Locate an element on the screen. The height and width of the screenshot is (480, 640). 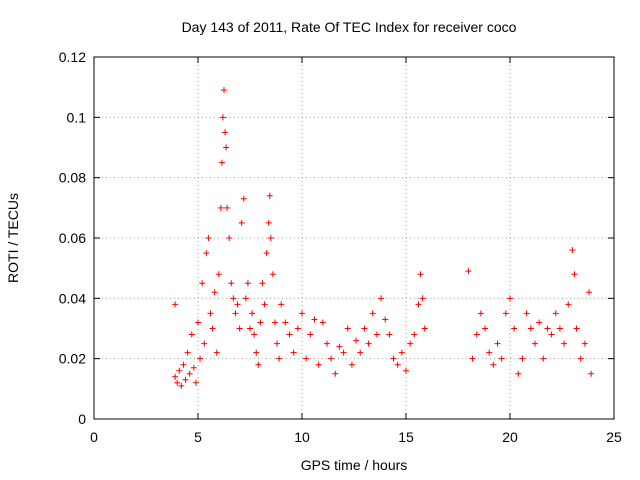
y-tick-label: 0.12 is located at coordinates (72, 57).